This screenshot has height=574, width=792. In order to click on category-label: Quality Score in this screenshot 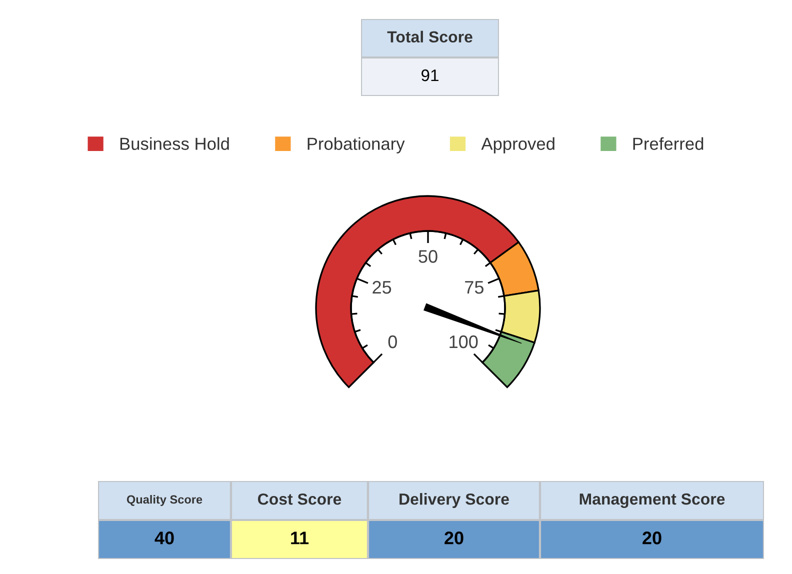, I will do `click(164, 500)`.